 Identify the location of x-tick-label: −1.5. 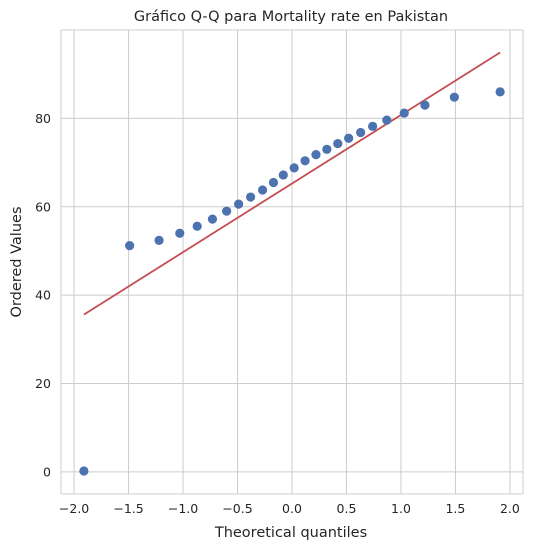
(128, 508).